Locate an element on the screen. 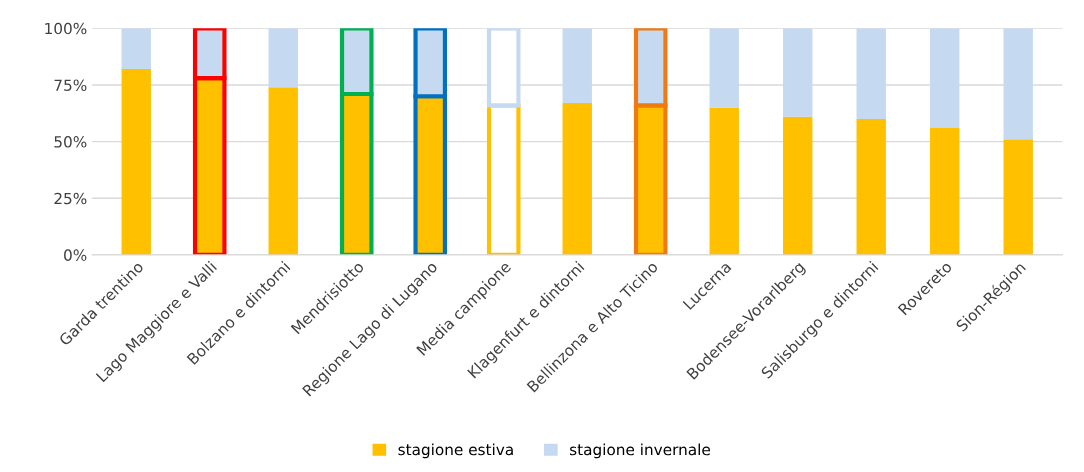 The image size is (1084, 472). y-tick-label: 100% is located at coordinates (66, 28).